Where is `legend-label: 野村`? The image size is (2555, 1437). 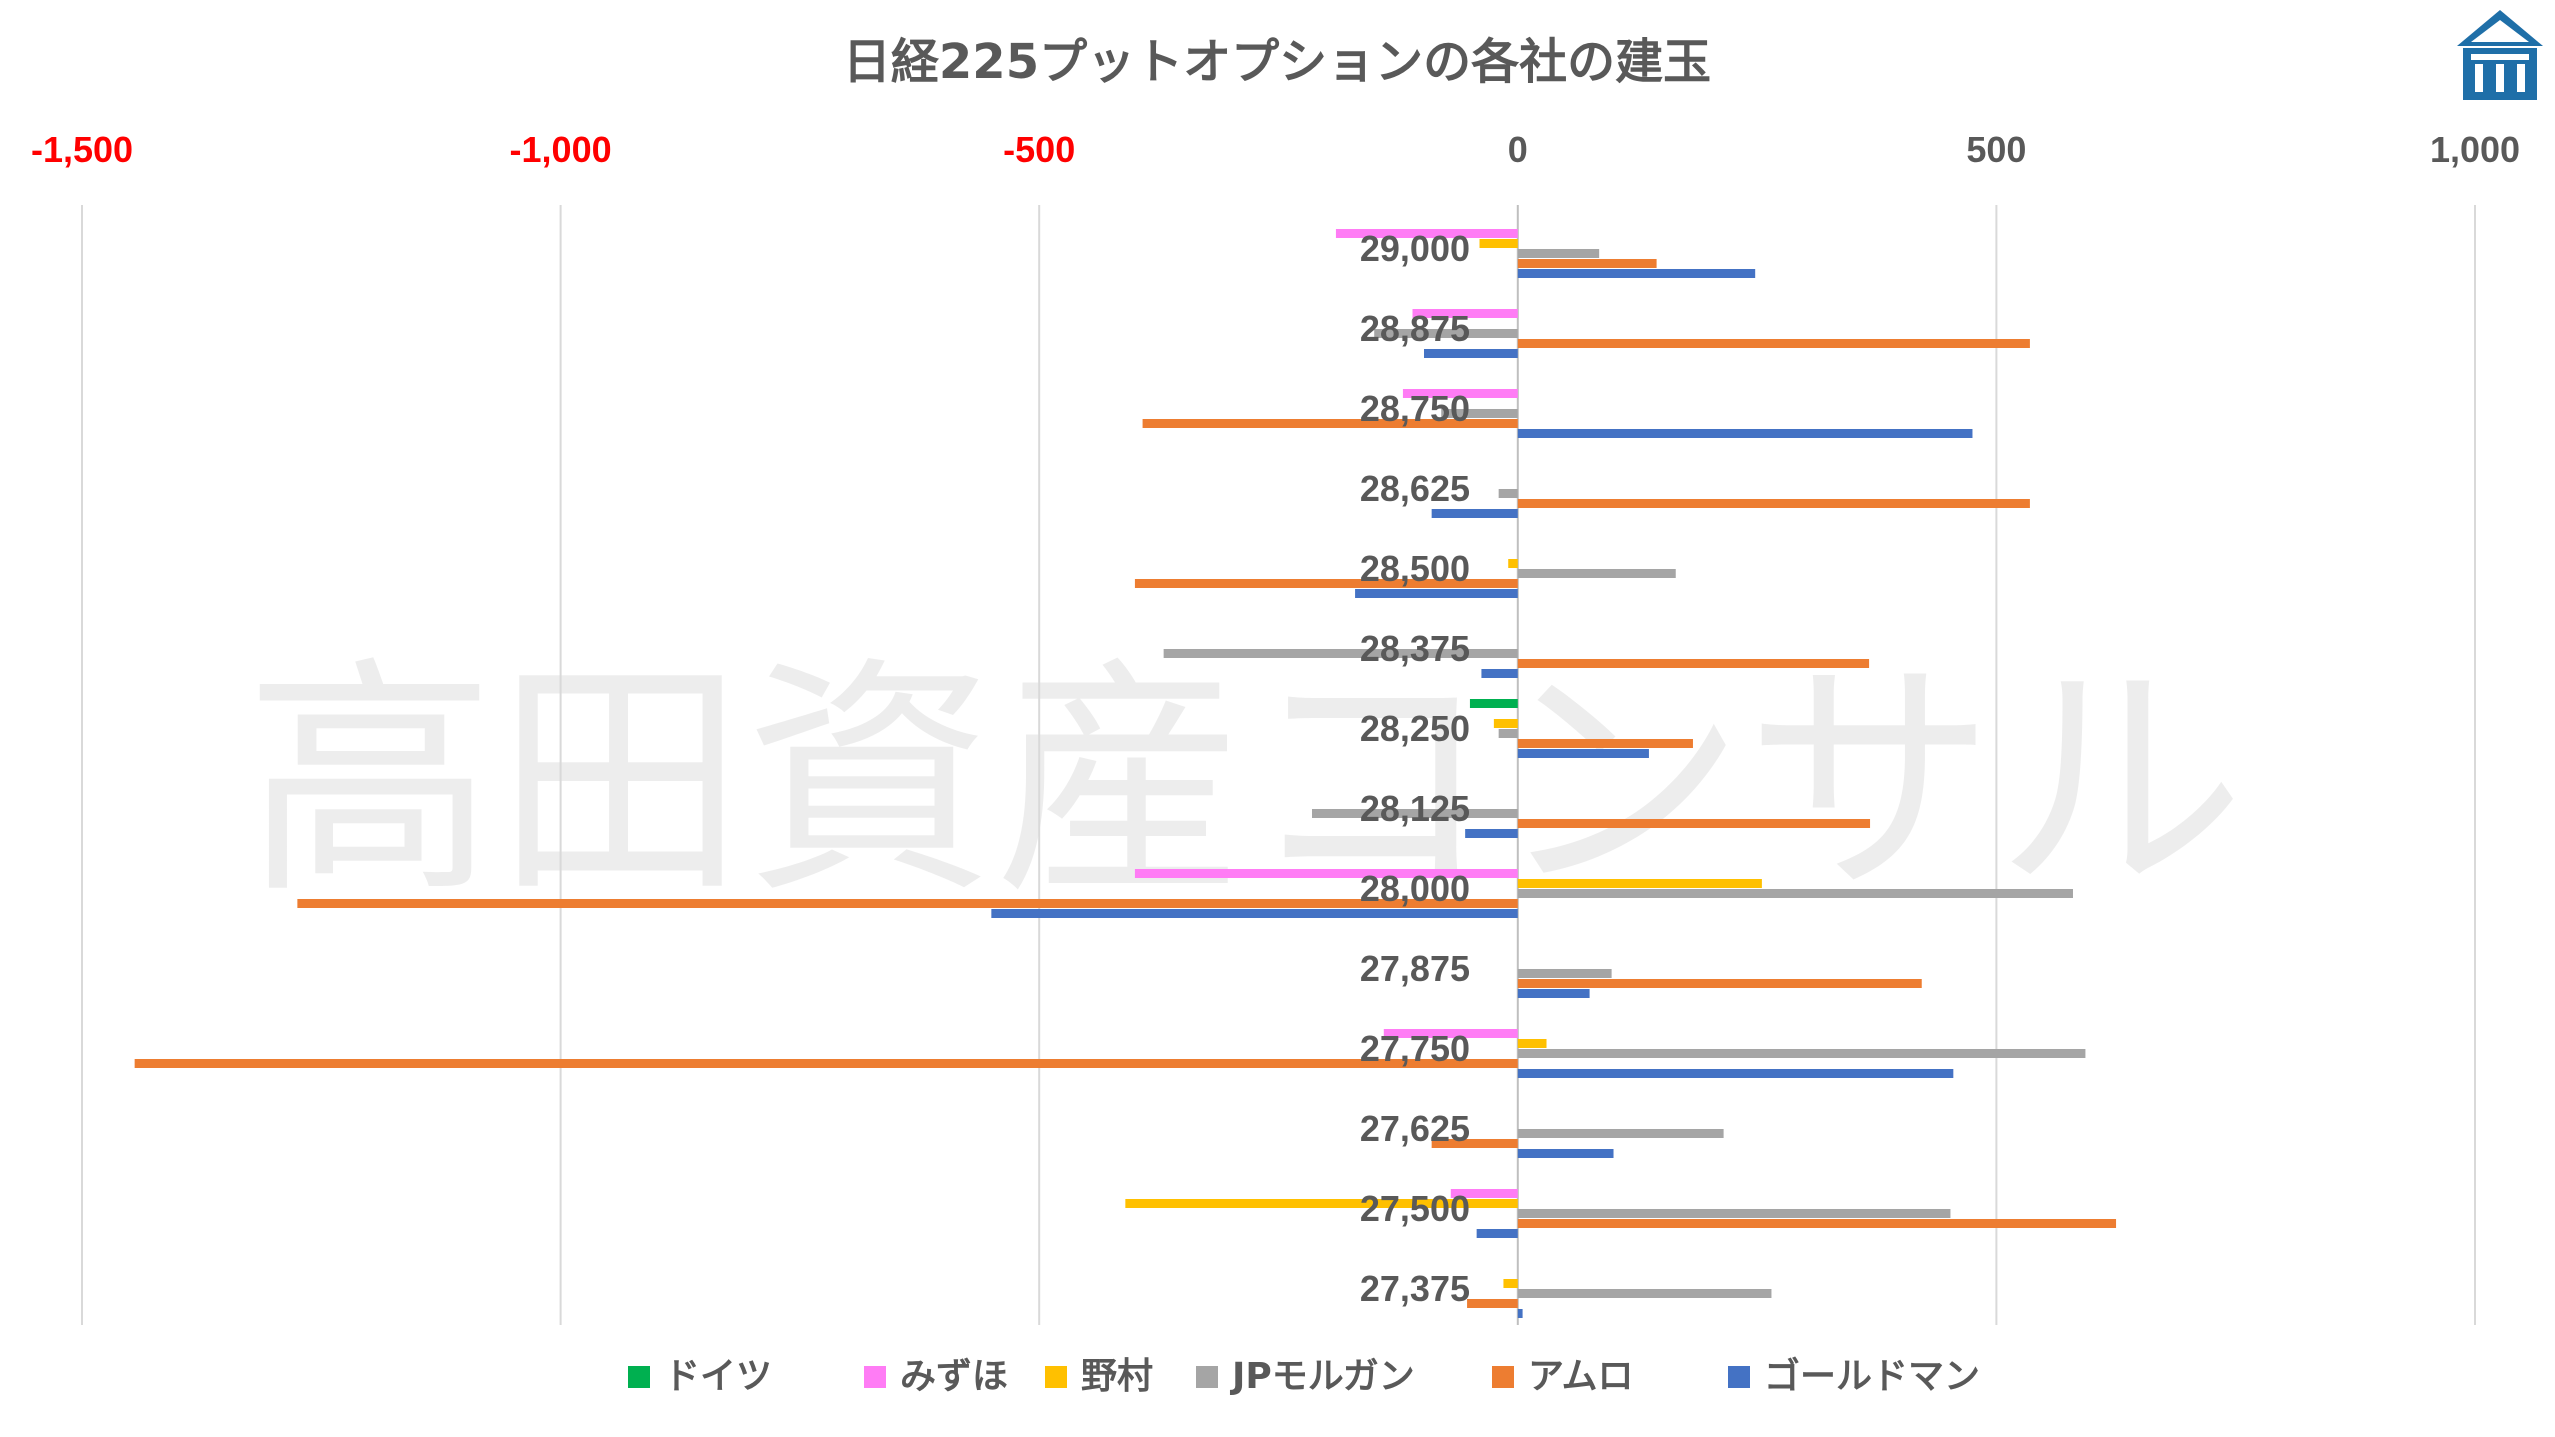
legend-label: 野村 is located at coordinates (1117, 1376).